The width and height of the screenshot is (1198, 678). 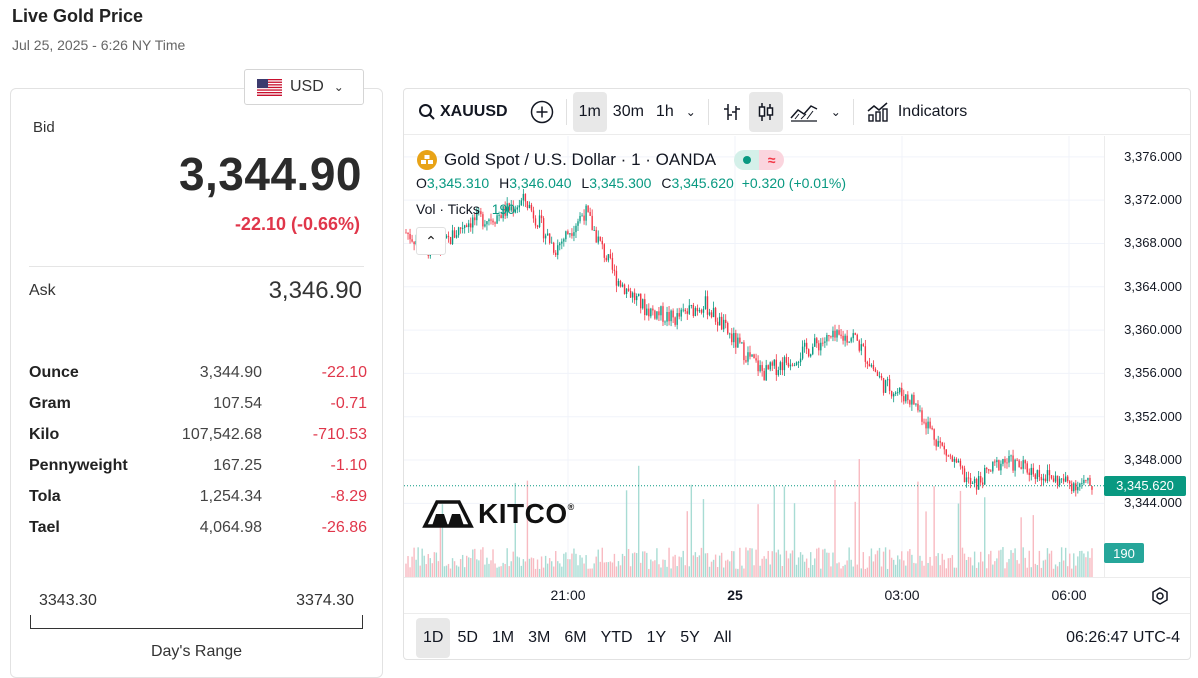 What do you see at coordinates (348, 465) in the screenshot?
I see `unit-change: -1.10` at bounding box center [348, 465].